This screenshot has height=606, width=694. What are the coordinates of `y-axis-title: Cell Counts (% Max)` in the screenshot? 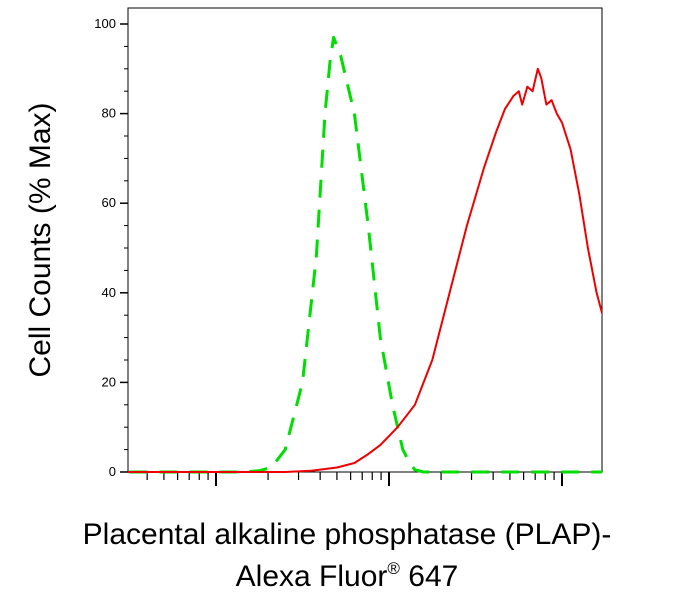 It's located at (40, 239).